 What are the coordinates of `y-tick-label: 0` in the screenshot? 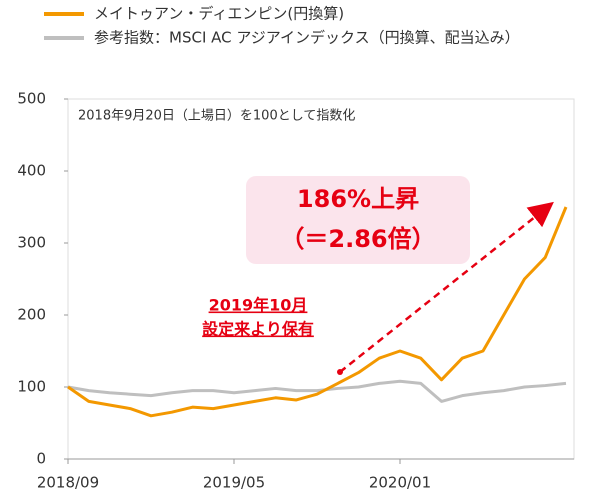 It's located at (41, 459).